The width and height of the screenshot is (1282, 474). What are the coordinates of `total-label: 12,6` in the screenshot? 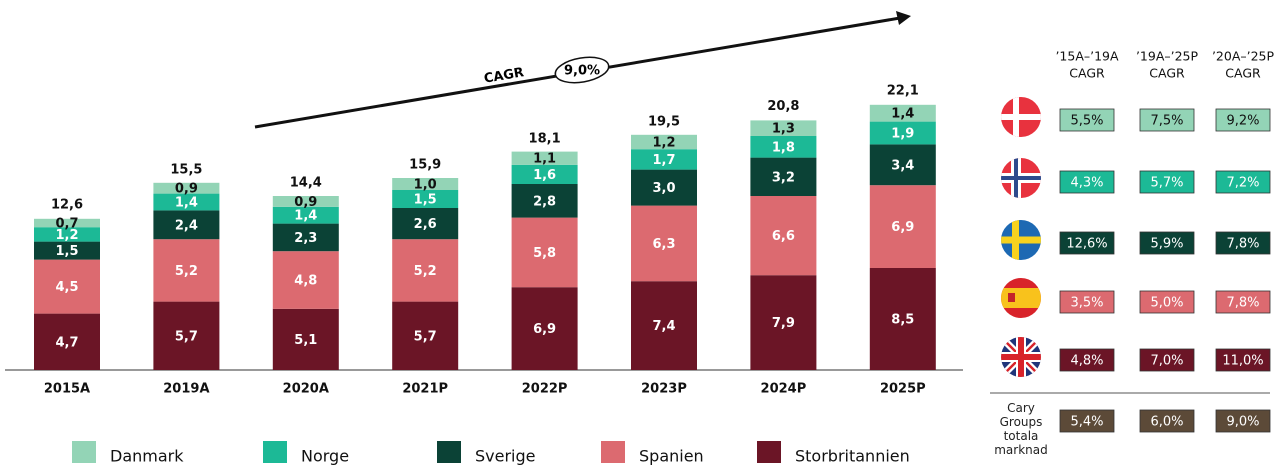 It's located at (67, 204).